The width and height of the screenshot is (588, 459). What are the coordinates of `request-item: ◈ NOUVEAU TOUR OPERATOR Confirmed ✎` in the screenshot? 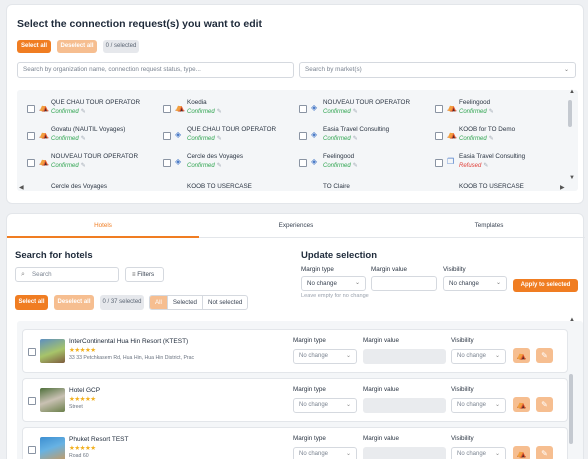 It's located at (364, 110).